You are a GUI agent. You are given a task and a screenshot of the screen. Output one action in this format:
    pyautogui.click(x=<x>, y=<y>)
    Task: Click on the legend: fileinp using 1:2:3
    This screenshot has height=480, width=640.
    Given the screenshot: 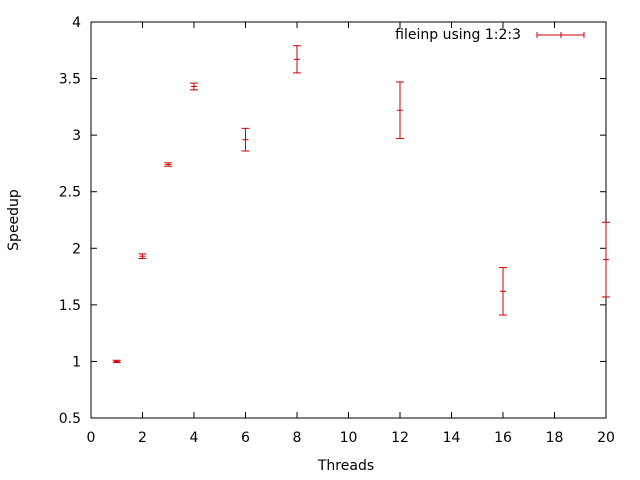 What is the action you would take?
    pyautogui.click(x=490, y=35)
    